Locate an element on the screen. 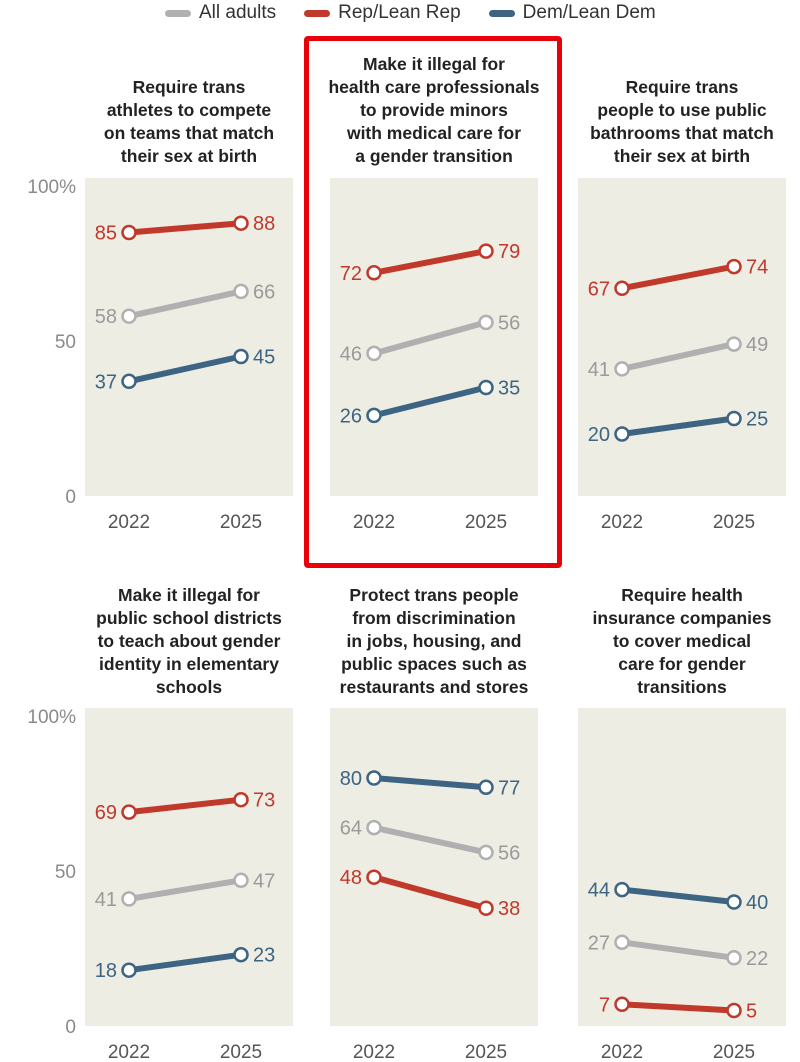 This screenshot has height=1062, width=800. panel-title-line: Require health is located at coordinates (682, 595).